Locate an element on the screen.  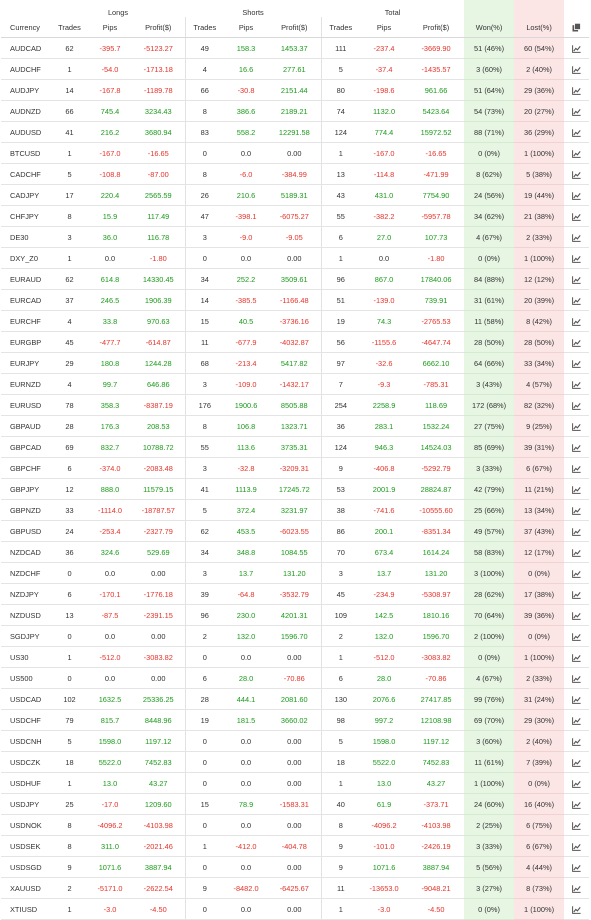
col-longs-trades: Trades is located at coordinates (69, 27).